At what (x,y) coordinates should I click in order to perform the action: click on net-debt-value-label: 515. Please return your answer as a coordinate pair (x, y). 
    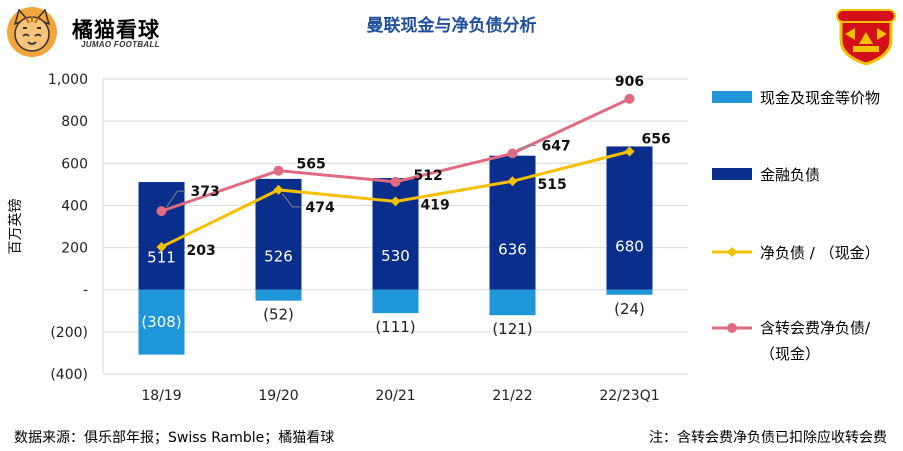
    Looking at the image, I should click on (552, 185).